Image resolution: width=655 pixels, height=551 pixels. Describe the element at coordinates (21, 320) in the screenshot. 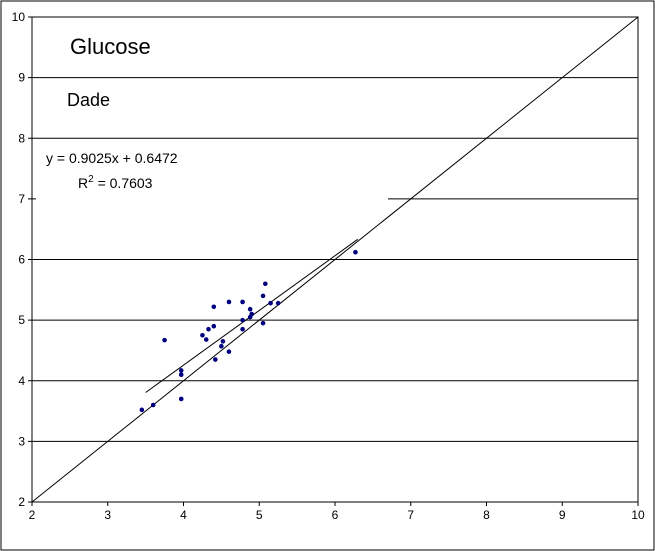

I see `y-tick-label-5: 5` at that location.